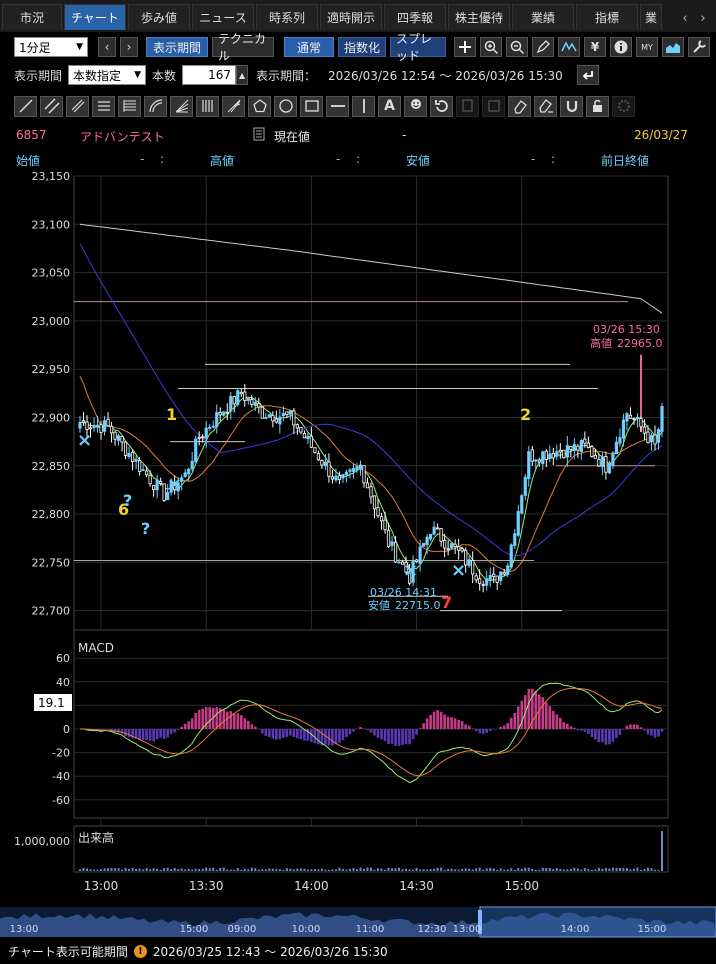 The image size is (716, 964). What do you see at coordinates (123, 509) in the screenshot?
I see `signal-number-6: 6` at bounding box center [123, 509].